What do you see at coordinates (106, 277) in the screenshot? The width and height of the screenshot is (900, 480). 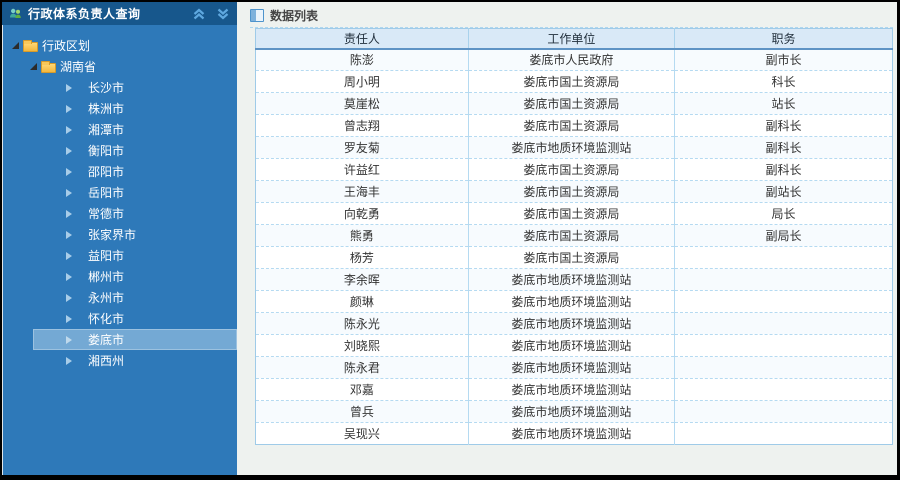 I see `city-label: 郴州市` at bounding box center [106, 277].